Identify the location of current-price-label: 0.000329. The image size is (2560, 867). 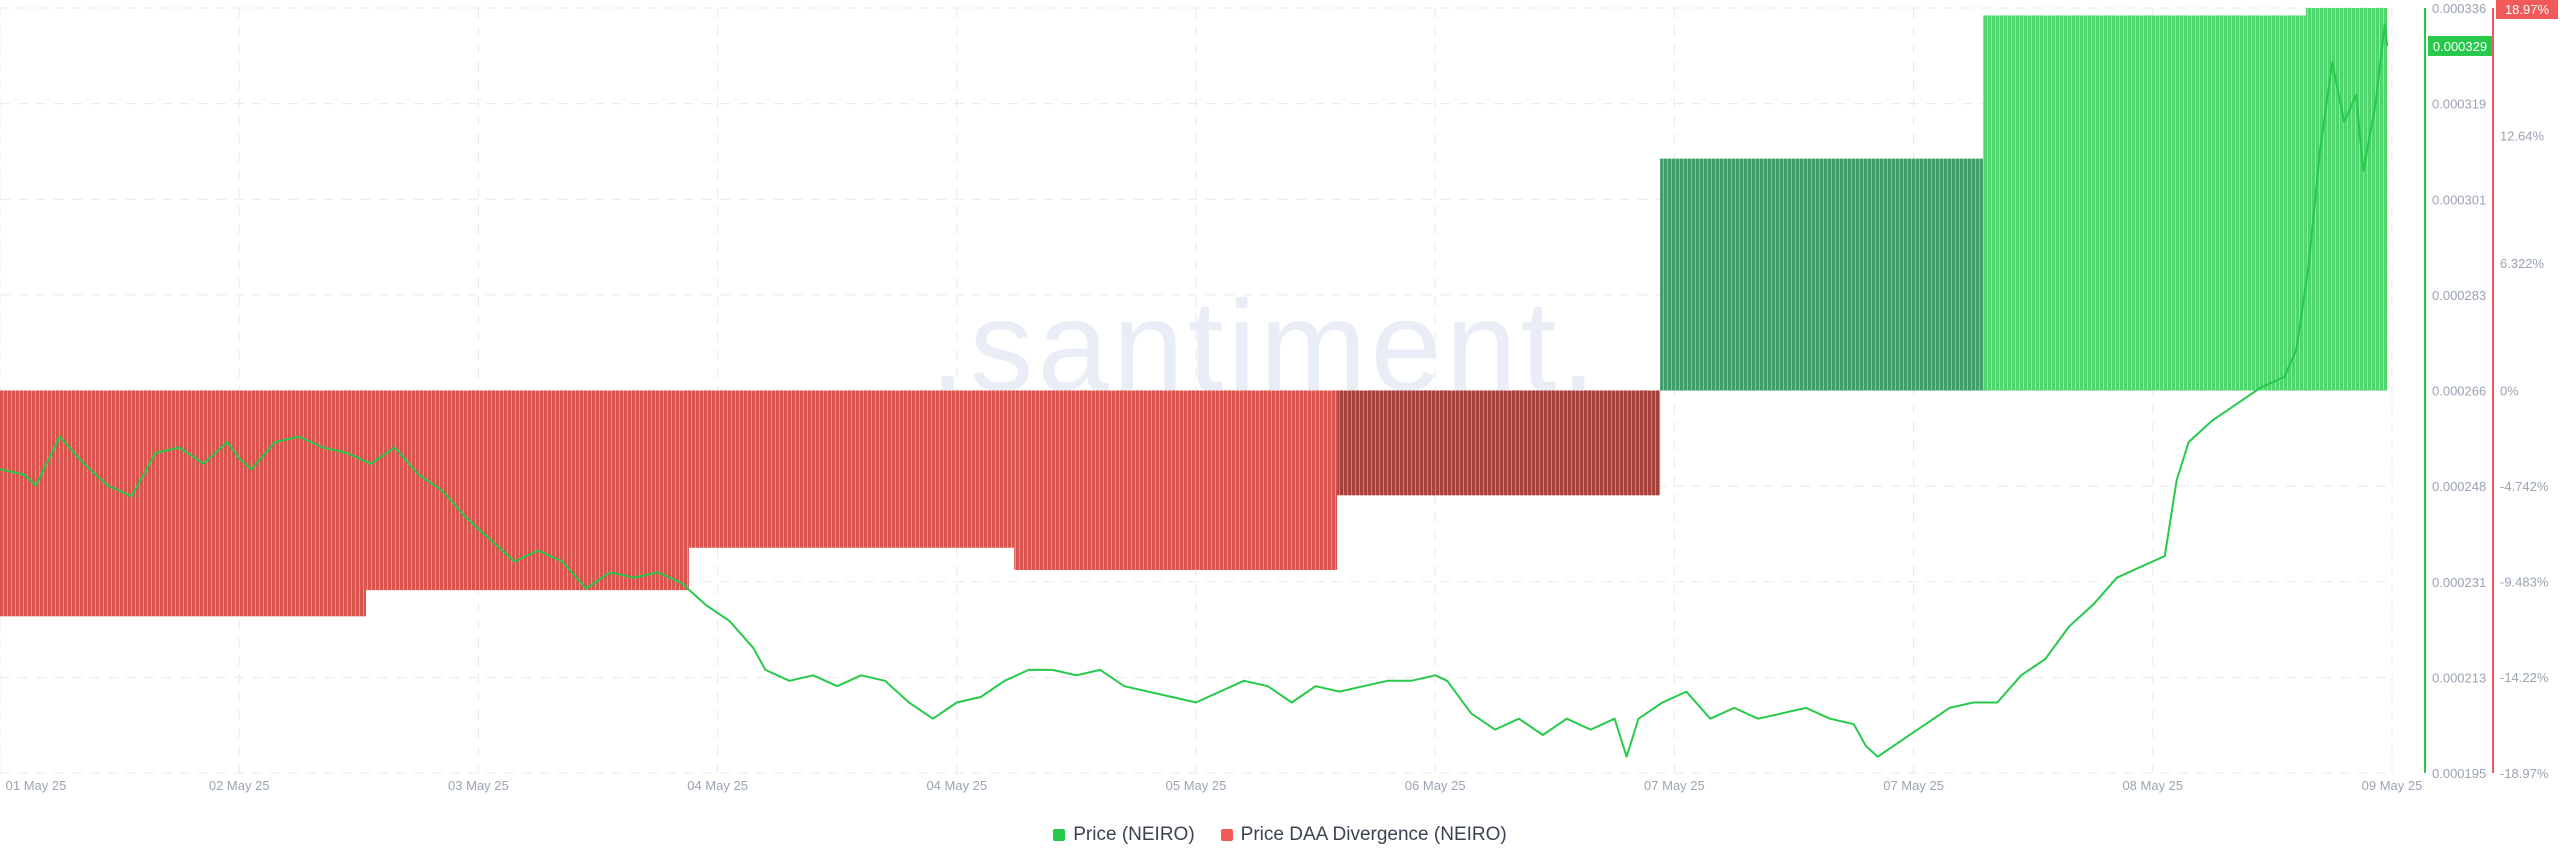
(2460, 46).